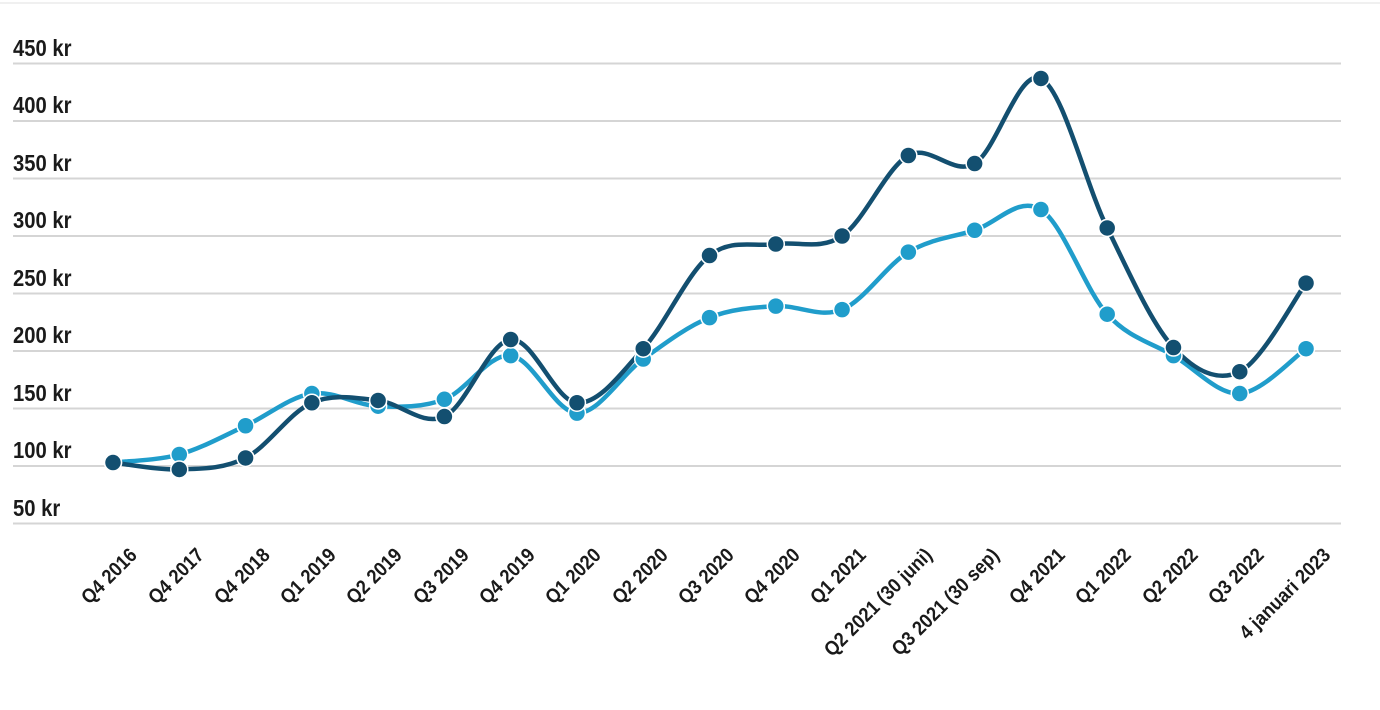 The height and width of the screenshot is (710, 1380). What do you see at coordinates (42, 392) in the screenshot?
I see `y-axis-label: 150 kr` at bounding box center [42, 392].